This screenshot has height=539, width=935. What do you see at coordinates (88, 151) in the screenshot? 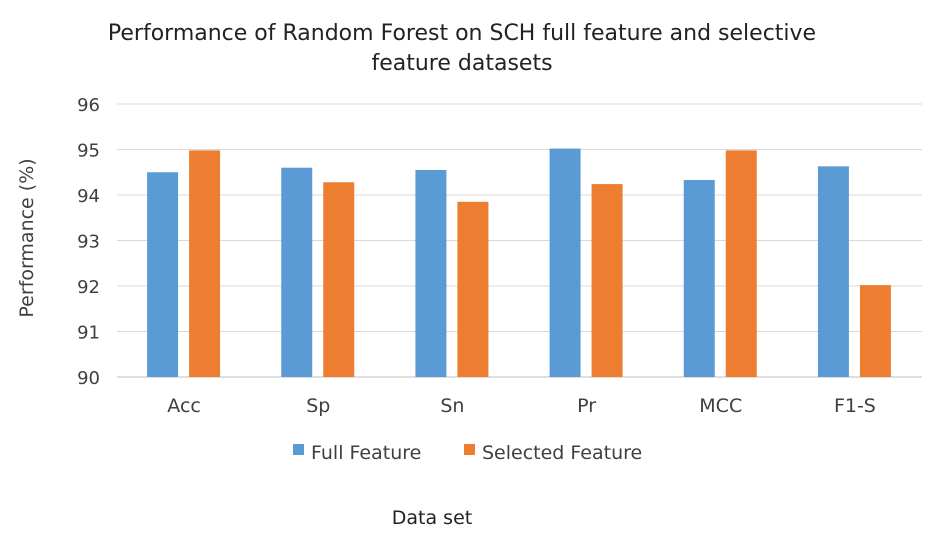
I see `y-tick-label-95: 95` at bounding box center [88, 151].